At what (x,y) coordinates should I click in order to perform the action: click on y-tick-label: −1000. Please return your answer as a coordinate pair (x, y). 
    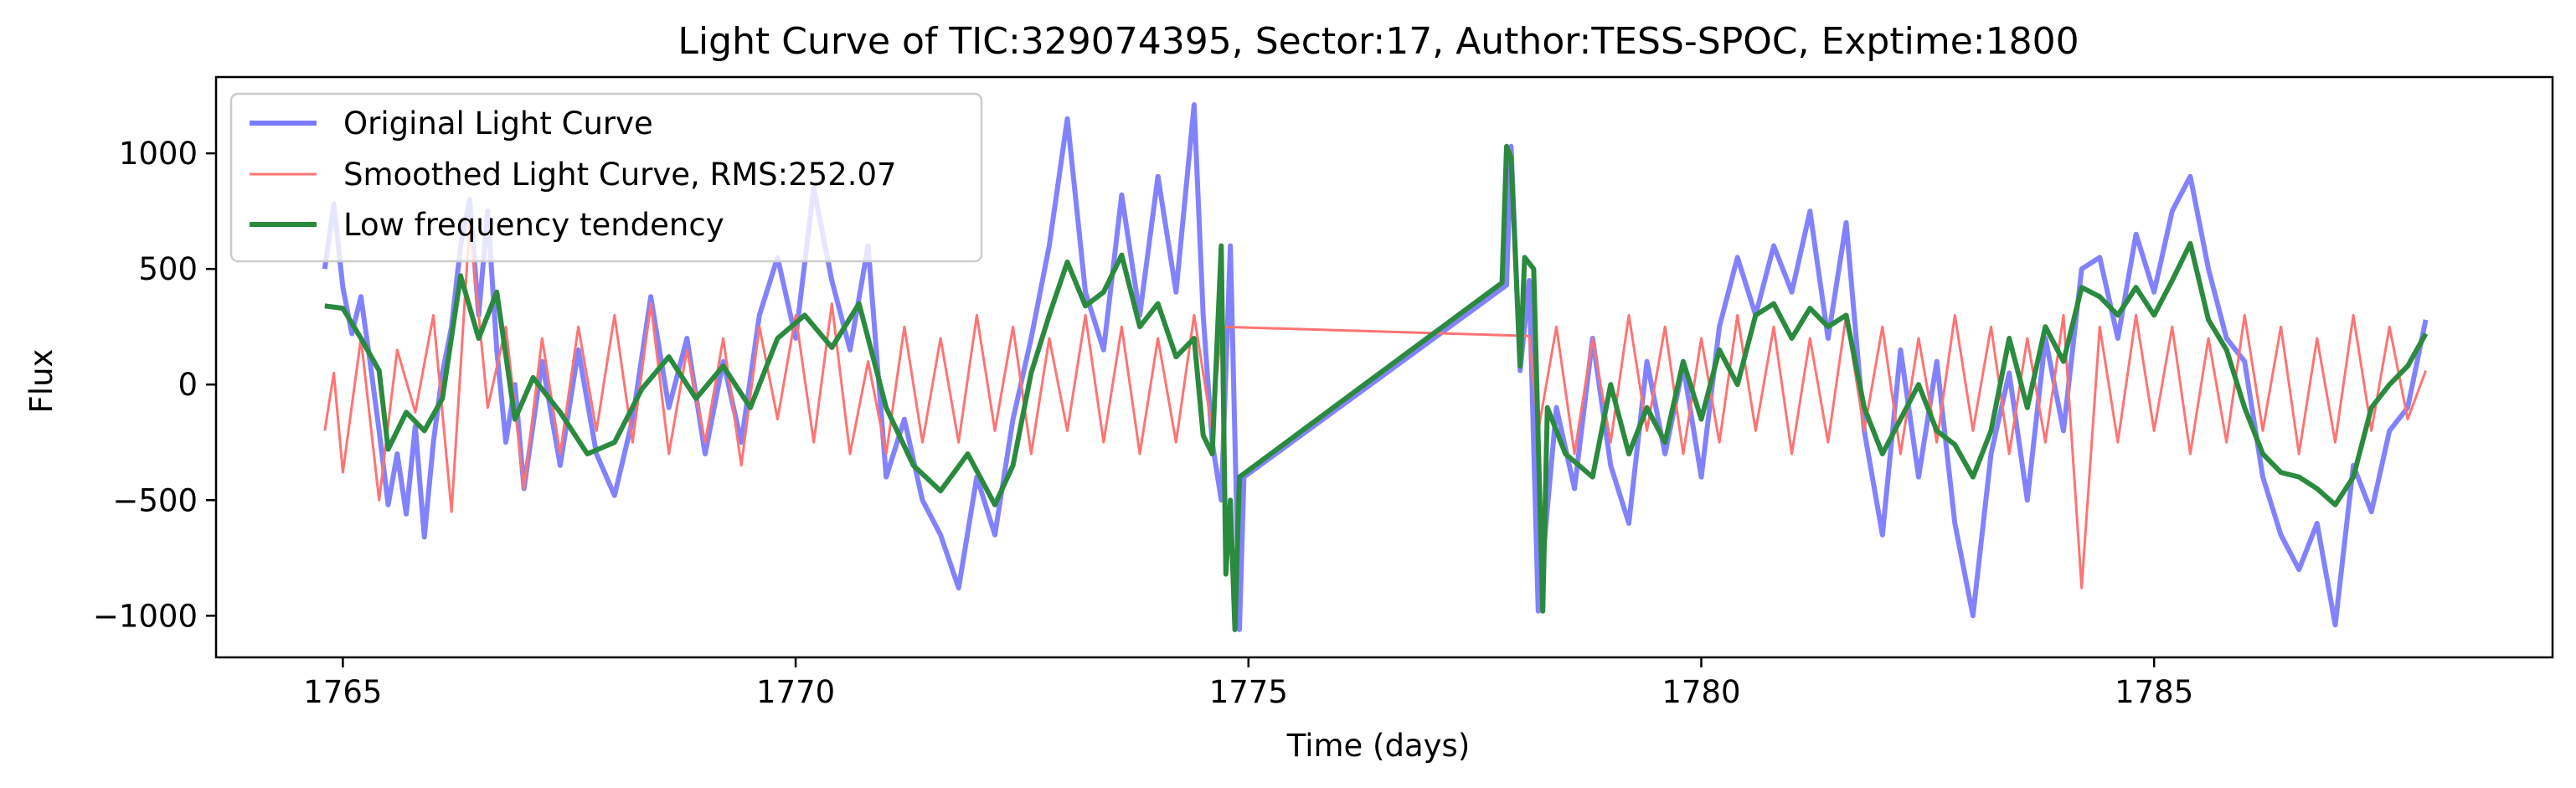
    Looking at the image, I should click on (145, 616).